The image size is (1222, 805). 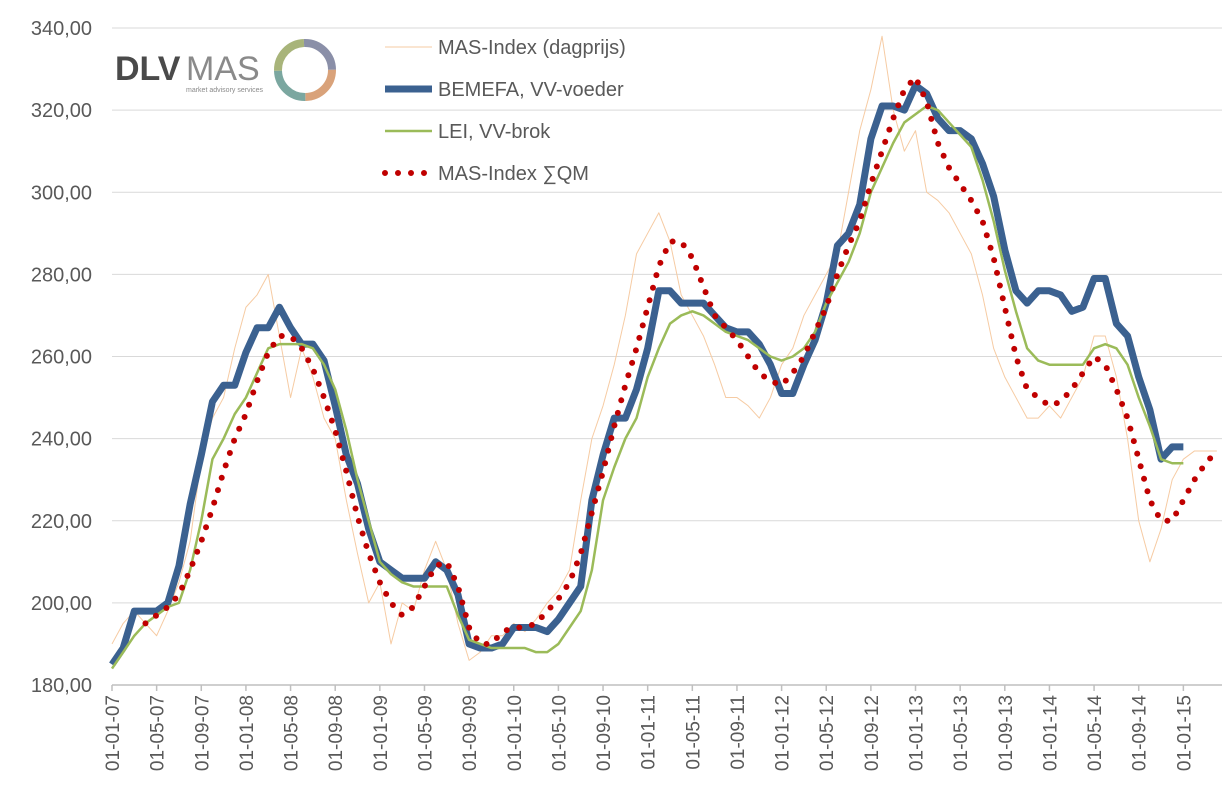 I want to click on x-tick-label: 01-09-13, so click(x=1006, y=733).